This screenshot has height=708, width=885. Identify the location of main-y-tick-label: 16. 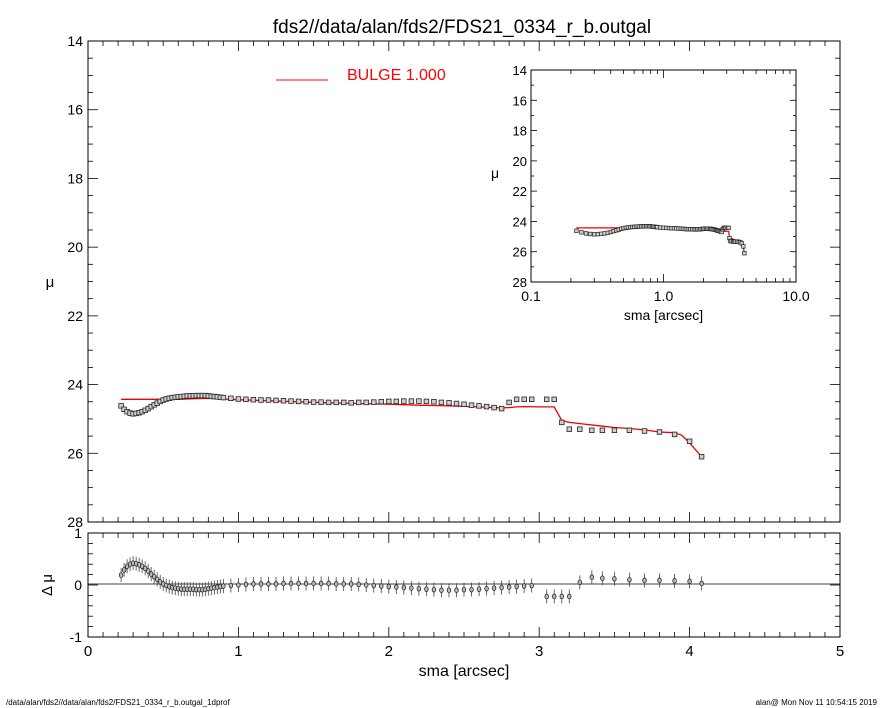
(75, 110).